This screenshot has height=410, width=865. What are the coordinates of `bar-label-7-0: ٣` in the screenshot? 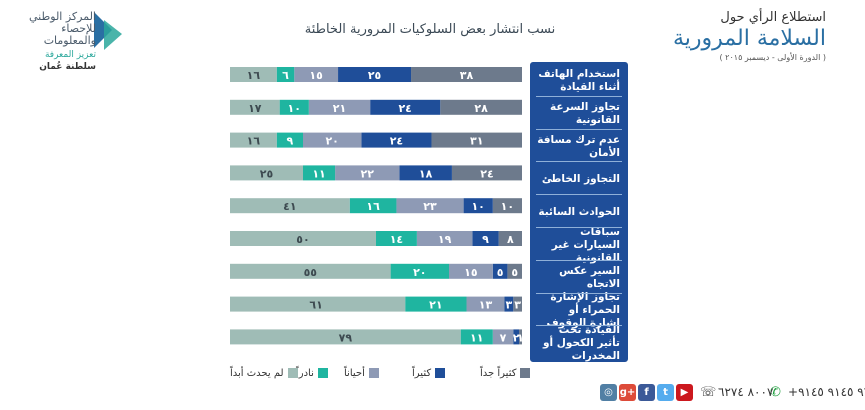 It's located at (517, 305).